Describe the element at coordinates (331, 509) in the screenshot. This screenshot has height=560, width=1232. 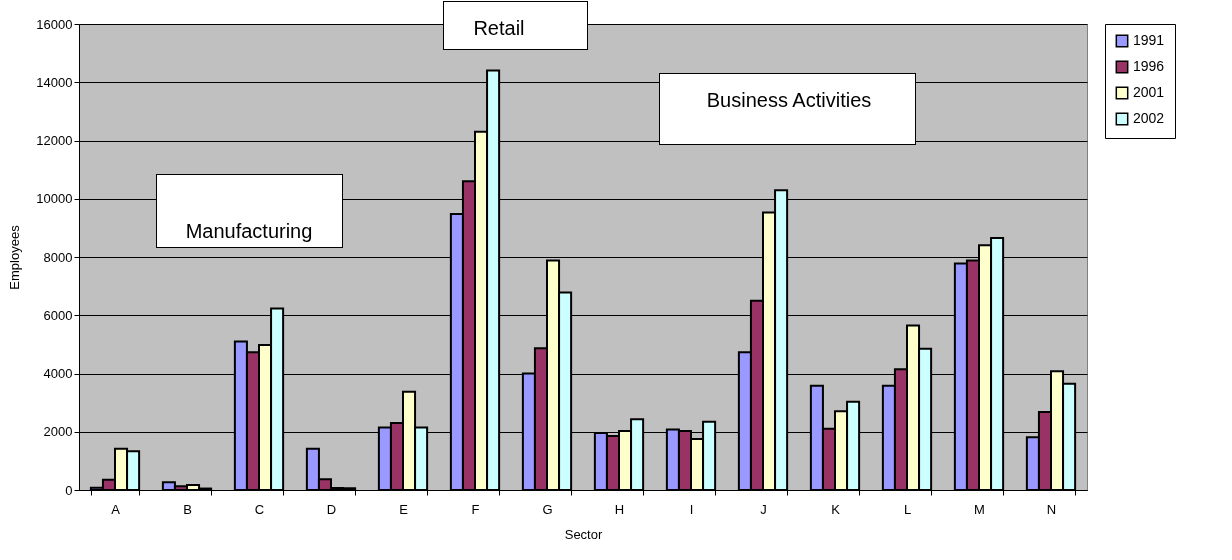
I see `x-tick-label: D` at that location.